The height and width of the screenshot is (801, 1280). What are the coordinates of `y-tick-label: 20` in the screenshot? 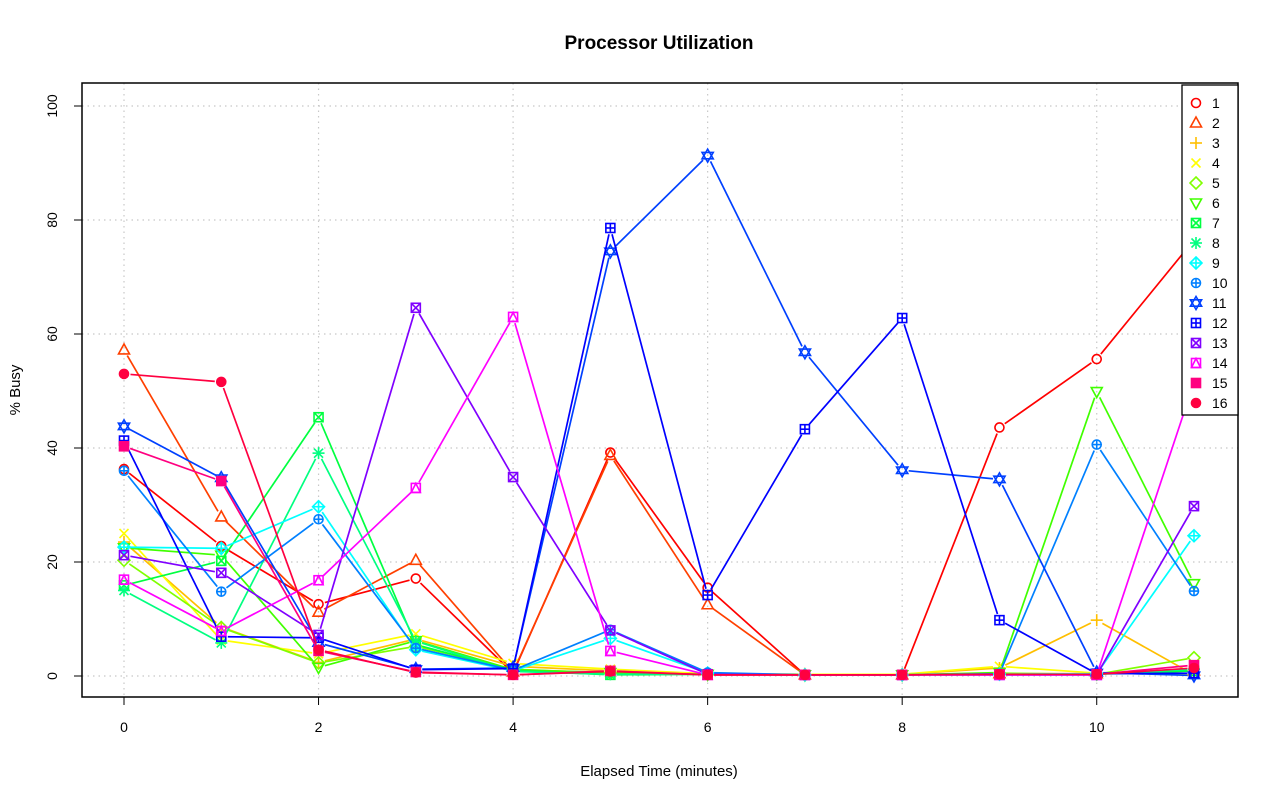 It's located at (52, 562).